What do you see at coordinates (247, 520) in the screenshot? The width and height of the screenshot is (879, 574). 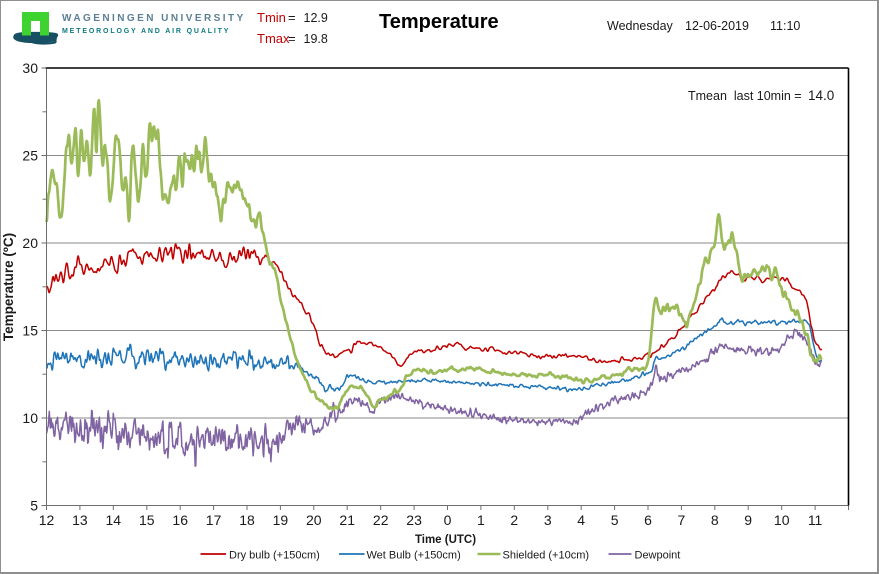 I see `svg-text: 18` at bounding box center [247, 520].